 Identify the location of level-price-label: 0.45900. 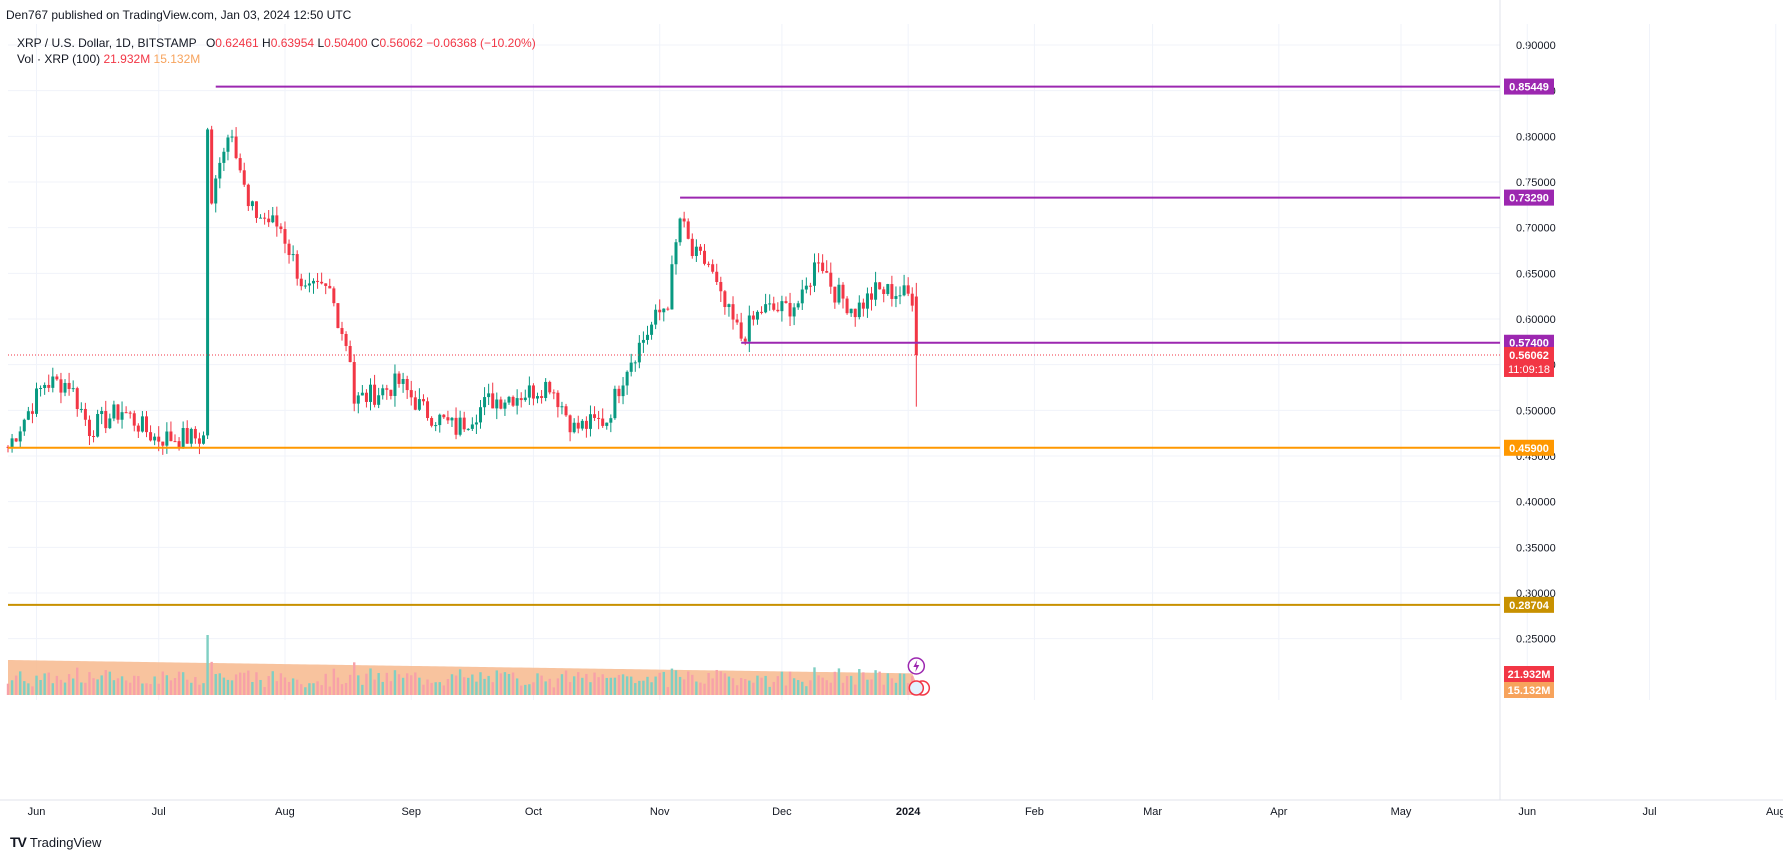
(1529, 449).